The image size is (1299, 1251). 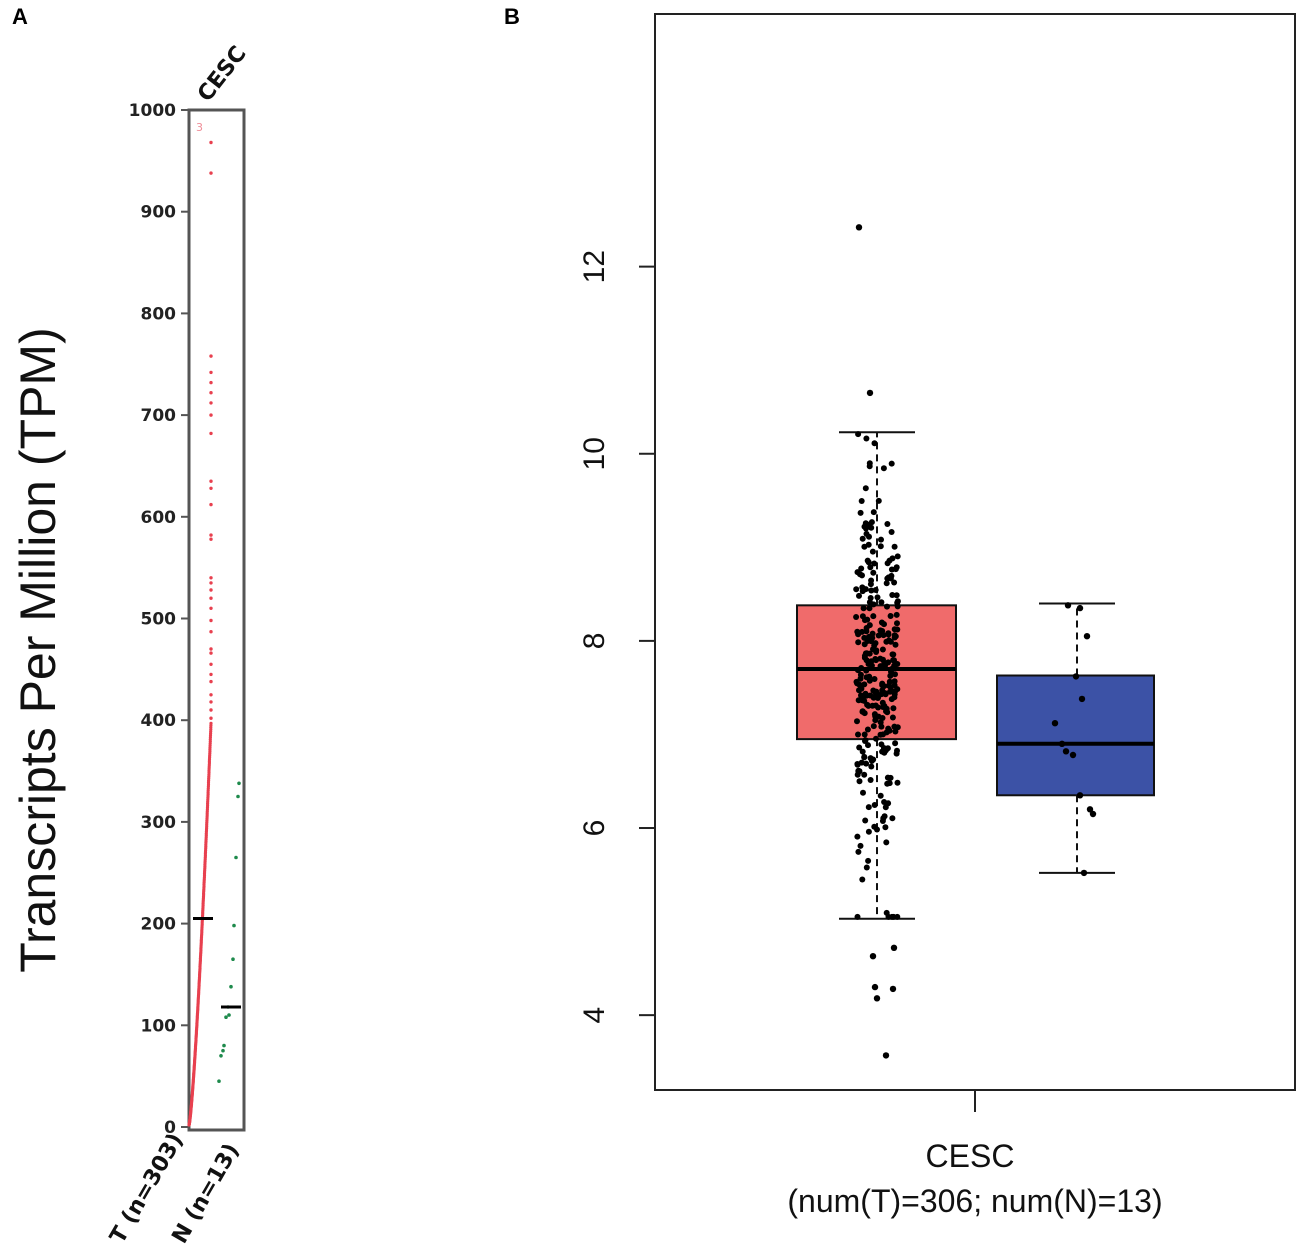 What do you see at coordinates (876, 672) in the screenshot?
I see `panel-b-tumor-box` at bounding box center [876, 672].